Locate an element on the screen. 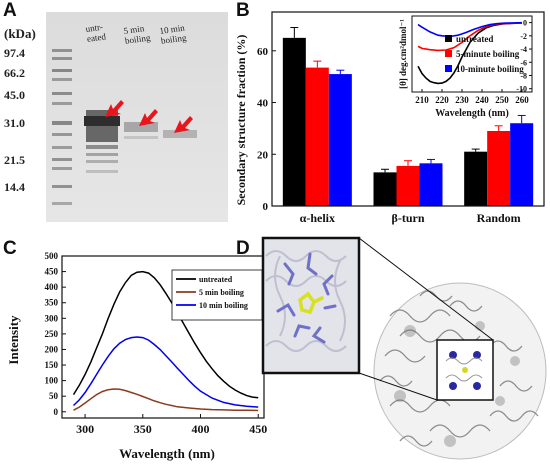  kda-unit-label: (kDa) is located at coordinates (20, 33).